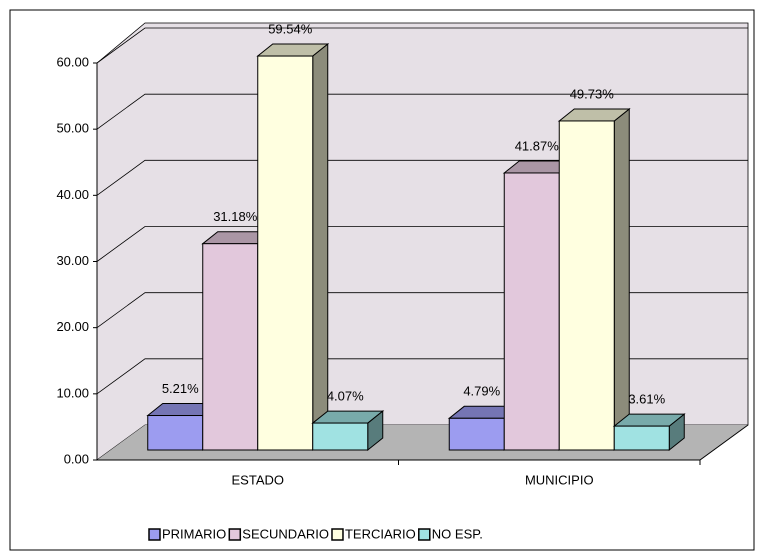 The image size is (757, 560). What do you see at coordinates (559, 479) in the screenshot?
I see `x-tick-label: MUNICIPIO` at bounding box center [559, 479].